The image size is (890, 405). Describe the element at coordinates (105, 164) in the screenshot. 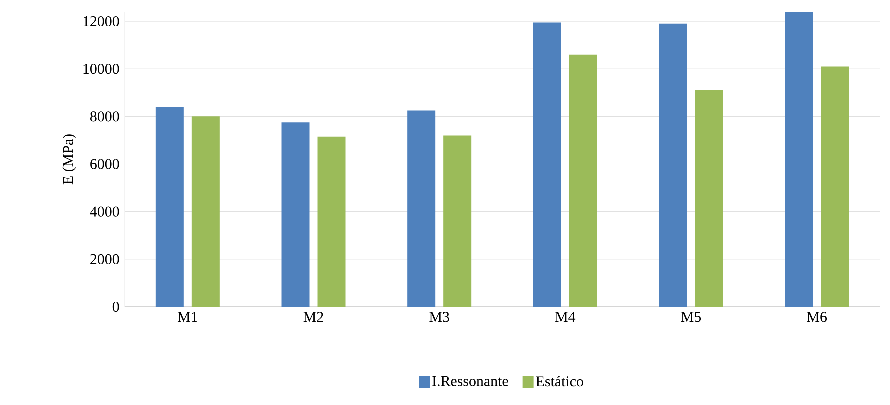

I see `y-tick-label: 6000` at that location.